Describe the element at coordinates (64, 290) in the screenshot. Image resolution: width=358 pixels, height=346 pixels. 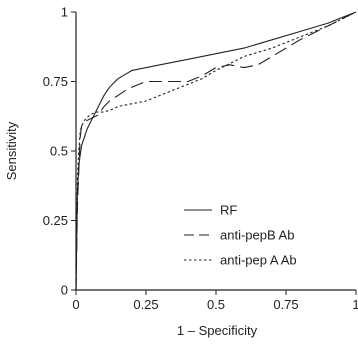
I see `y-tick-label: 0` at that location.